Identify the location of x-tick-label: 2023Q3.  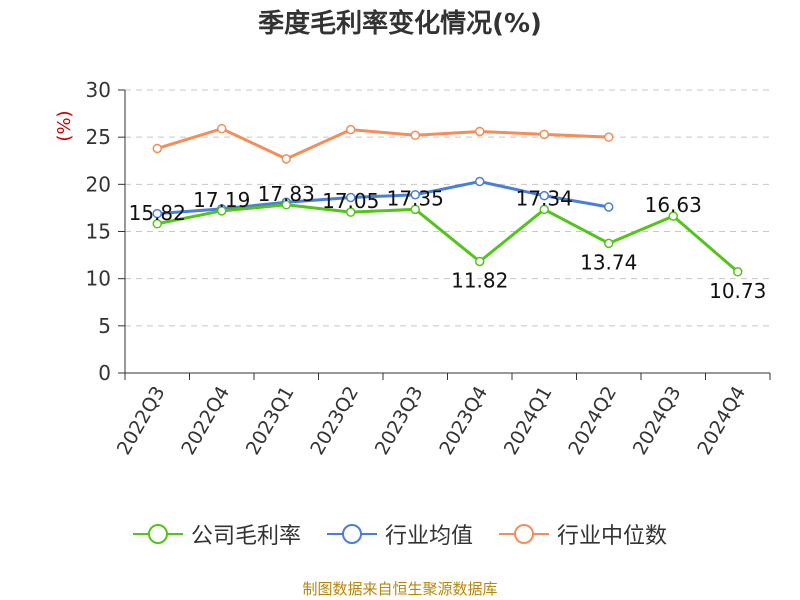
(399, 421).